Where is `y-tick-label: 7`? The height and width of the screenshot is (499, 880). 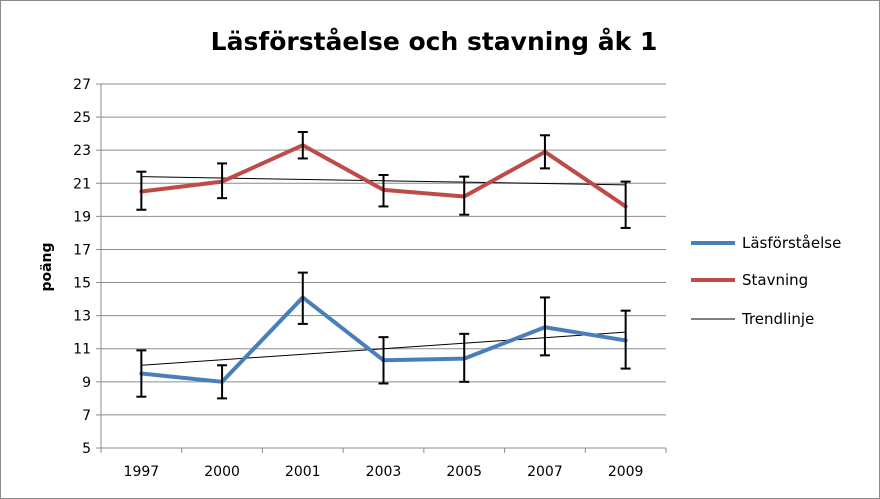 y-tick-label: 7 is located at coordinates (86, 416).